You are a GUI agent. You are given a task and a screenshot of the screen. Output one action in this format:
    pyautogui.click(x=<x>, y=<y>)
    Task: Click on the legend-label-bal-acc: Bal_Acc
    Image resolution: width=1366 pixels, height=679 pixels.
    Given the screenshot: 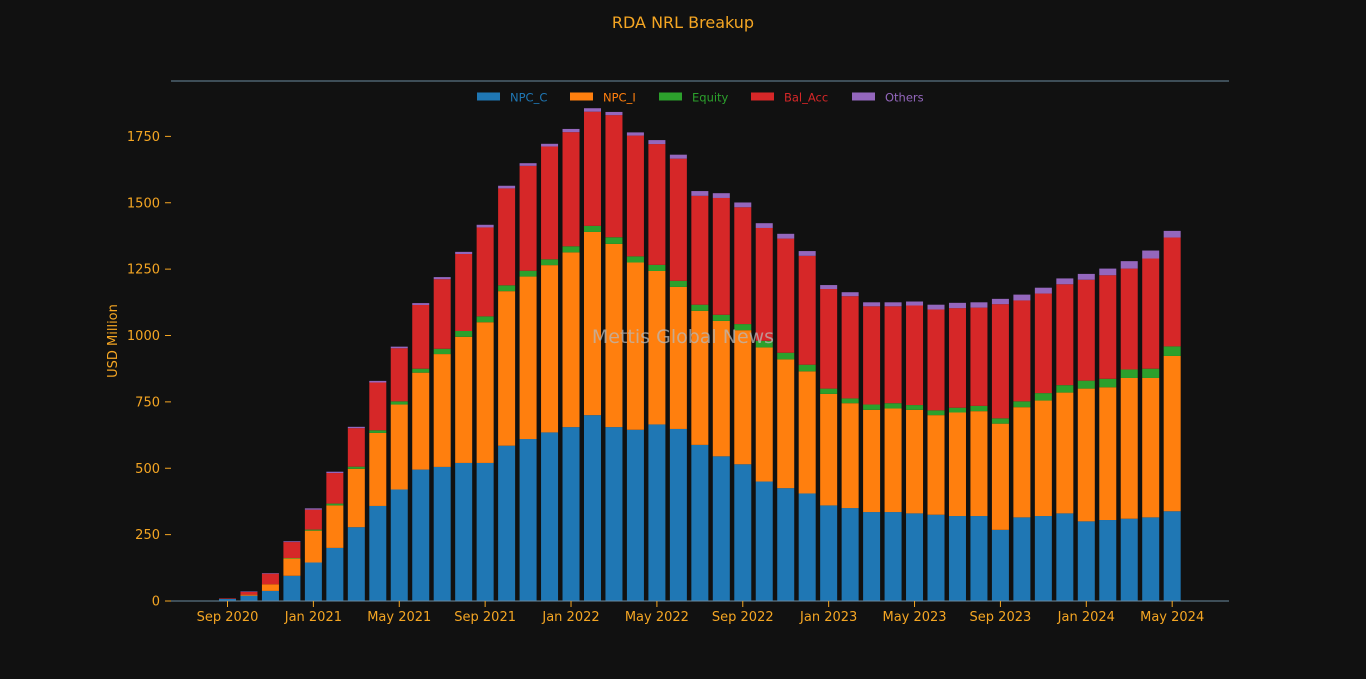 What is the action you would take?
    pyautogui.click(x=806, y=98)
    